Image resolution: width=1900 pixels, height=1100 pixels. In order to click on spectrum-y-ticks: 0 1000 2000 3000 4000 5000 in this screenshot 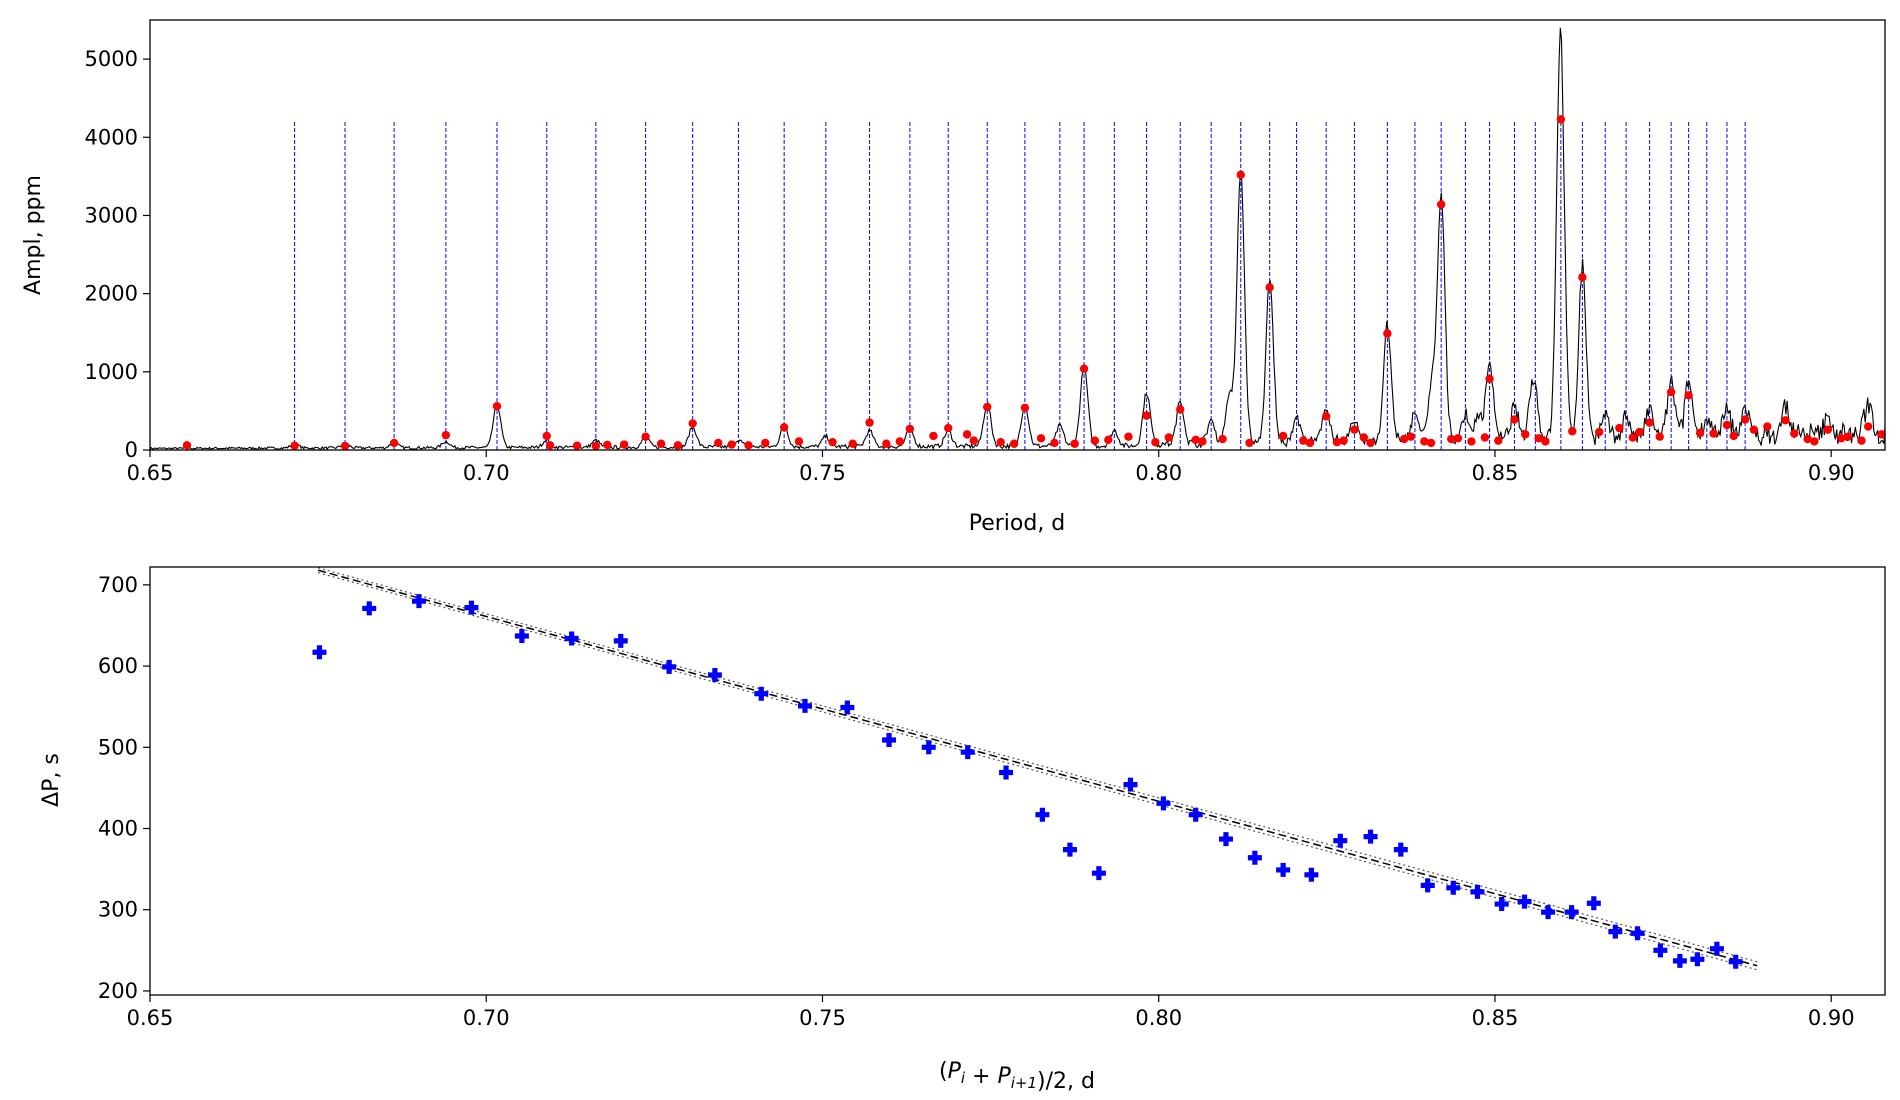, I will do `click(117, 254)`.